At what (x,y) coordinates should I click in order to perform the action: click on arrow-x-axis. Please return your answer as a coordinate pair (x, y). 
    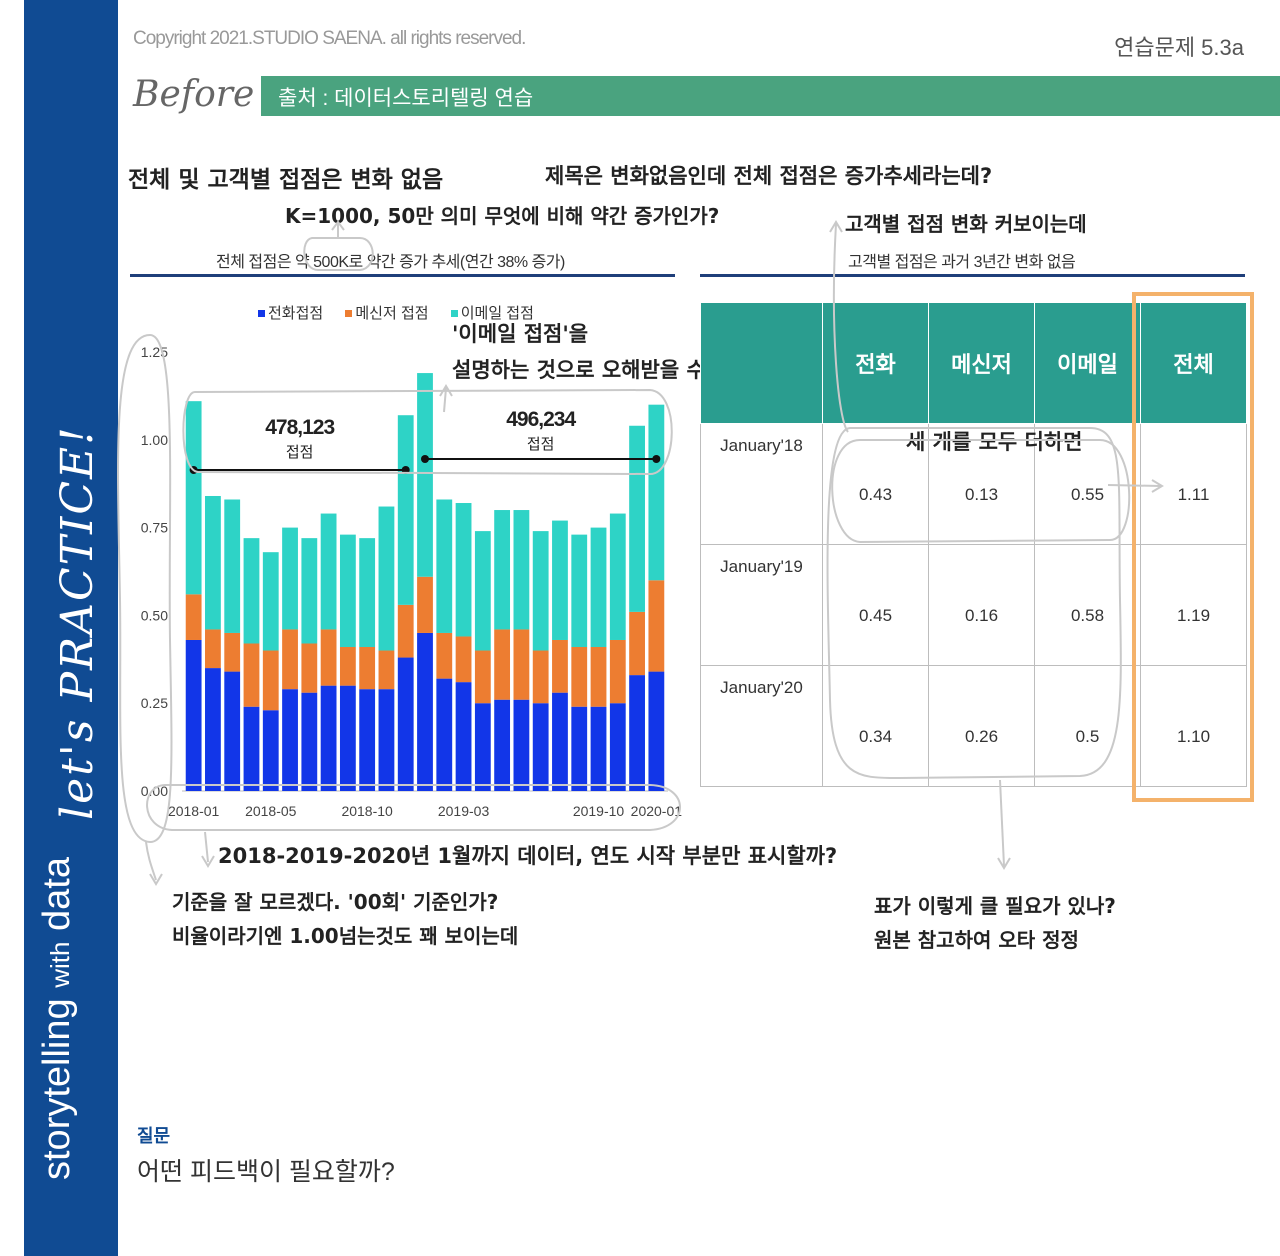
    Looking at the image, I should click on (206, 847).